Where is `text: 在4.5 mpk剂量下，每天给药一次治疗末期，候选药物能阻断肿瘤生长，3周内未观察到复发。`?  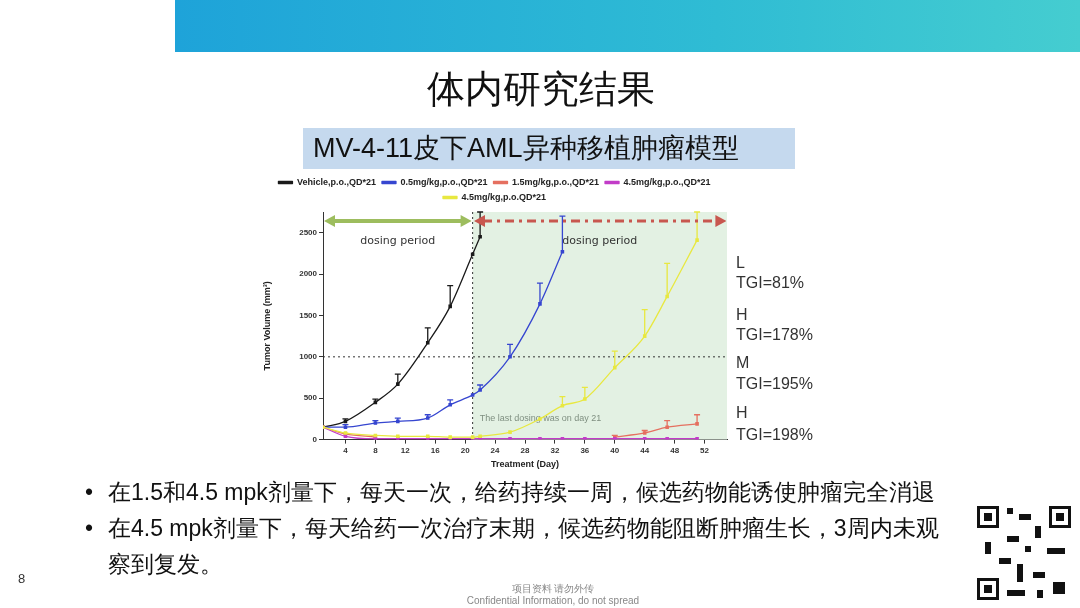
text: 在4.5 mpk剂量下，每天给药一次治疗末期，候选药物能阻断肿瘤生长，3周内未观察到复发。 is located at coordinates (524, 546).